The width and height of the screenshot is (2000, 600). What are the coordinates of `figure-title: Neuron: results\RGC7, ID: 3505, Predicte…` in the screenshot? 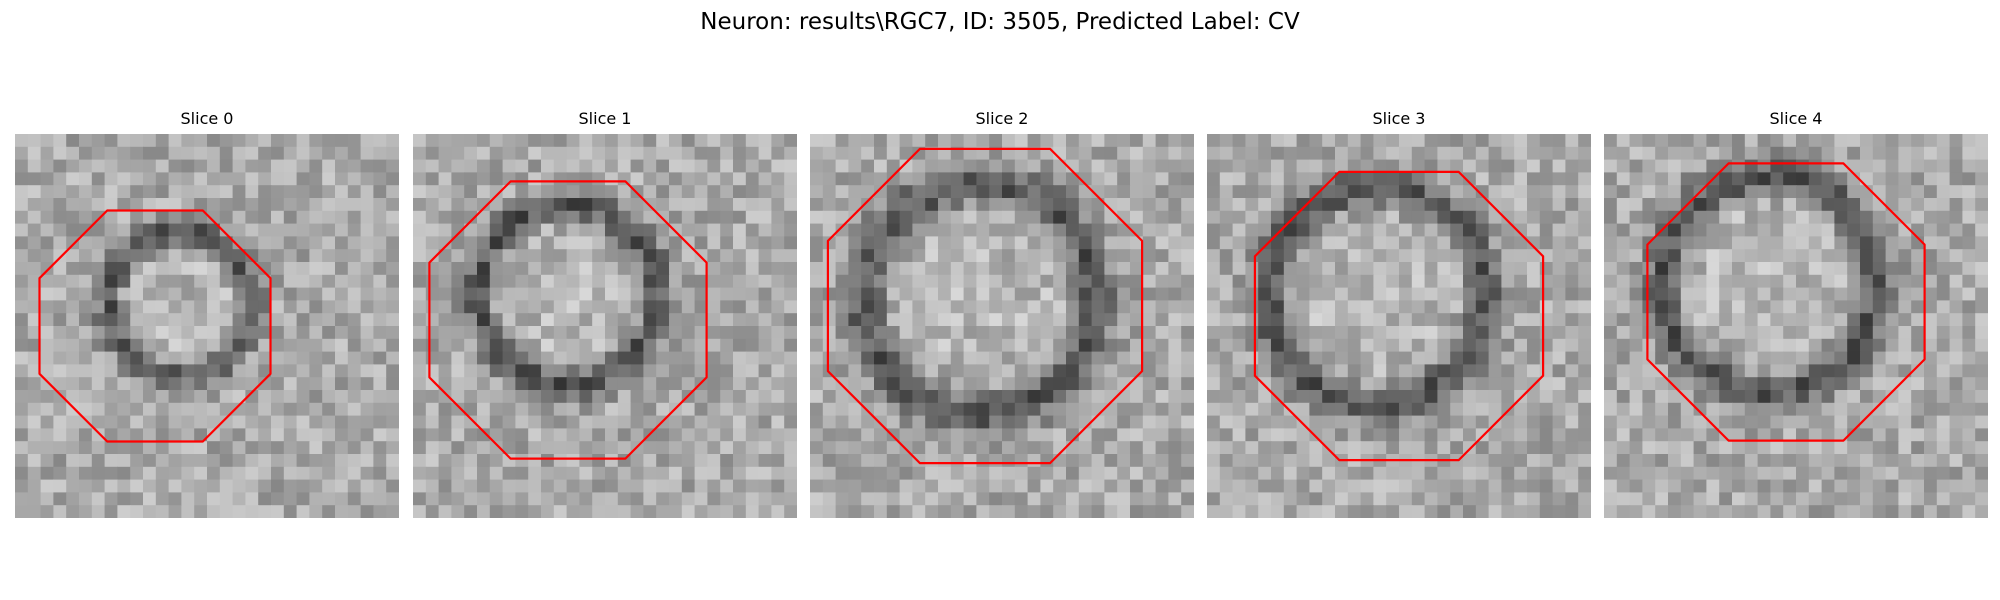 It's located at (1000, 22).